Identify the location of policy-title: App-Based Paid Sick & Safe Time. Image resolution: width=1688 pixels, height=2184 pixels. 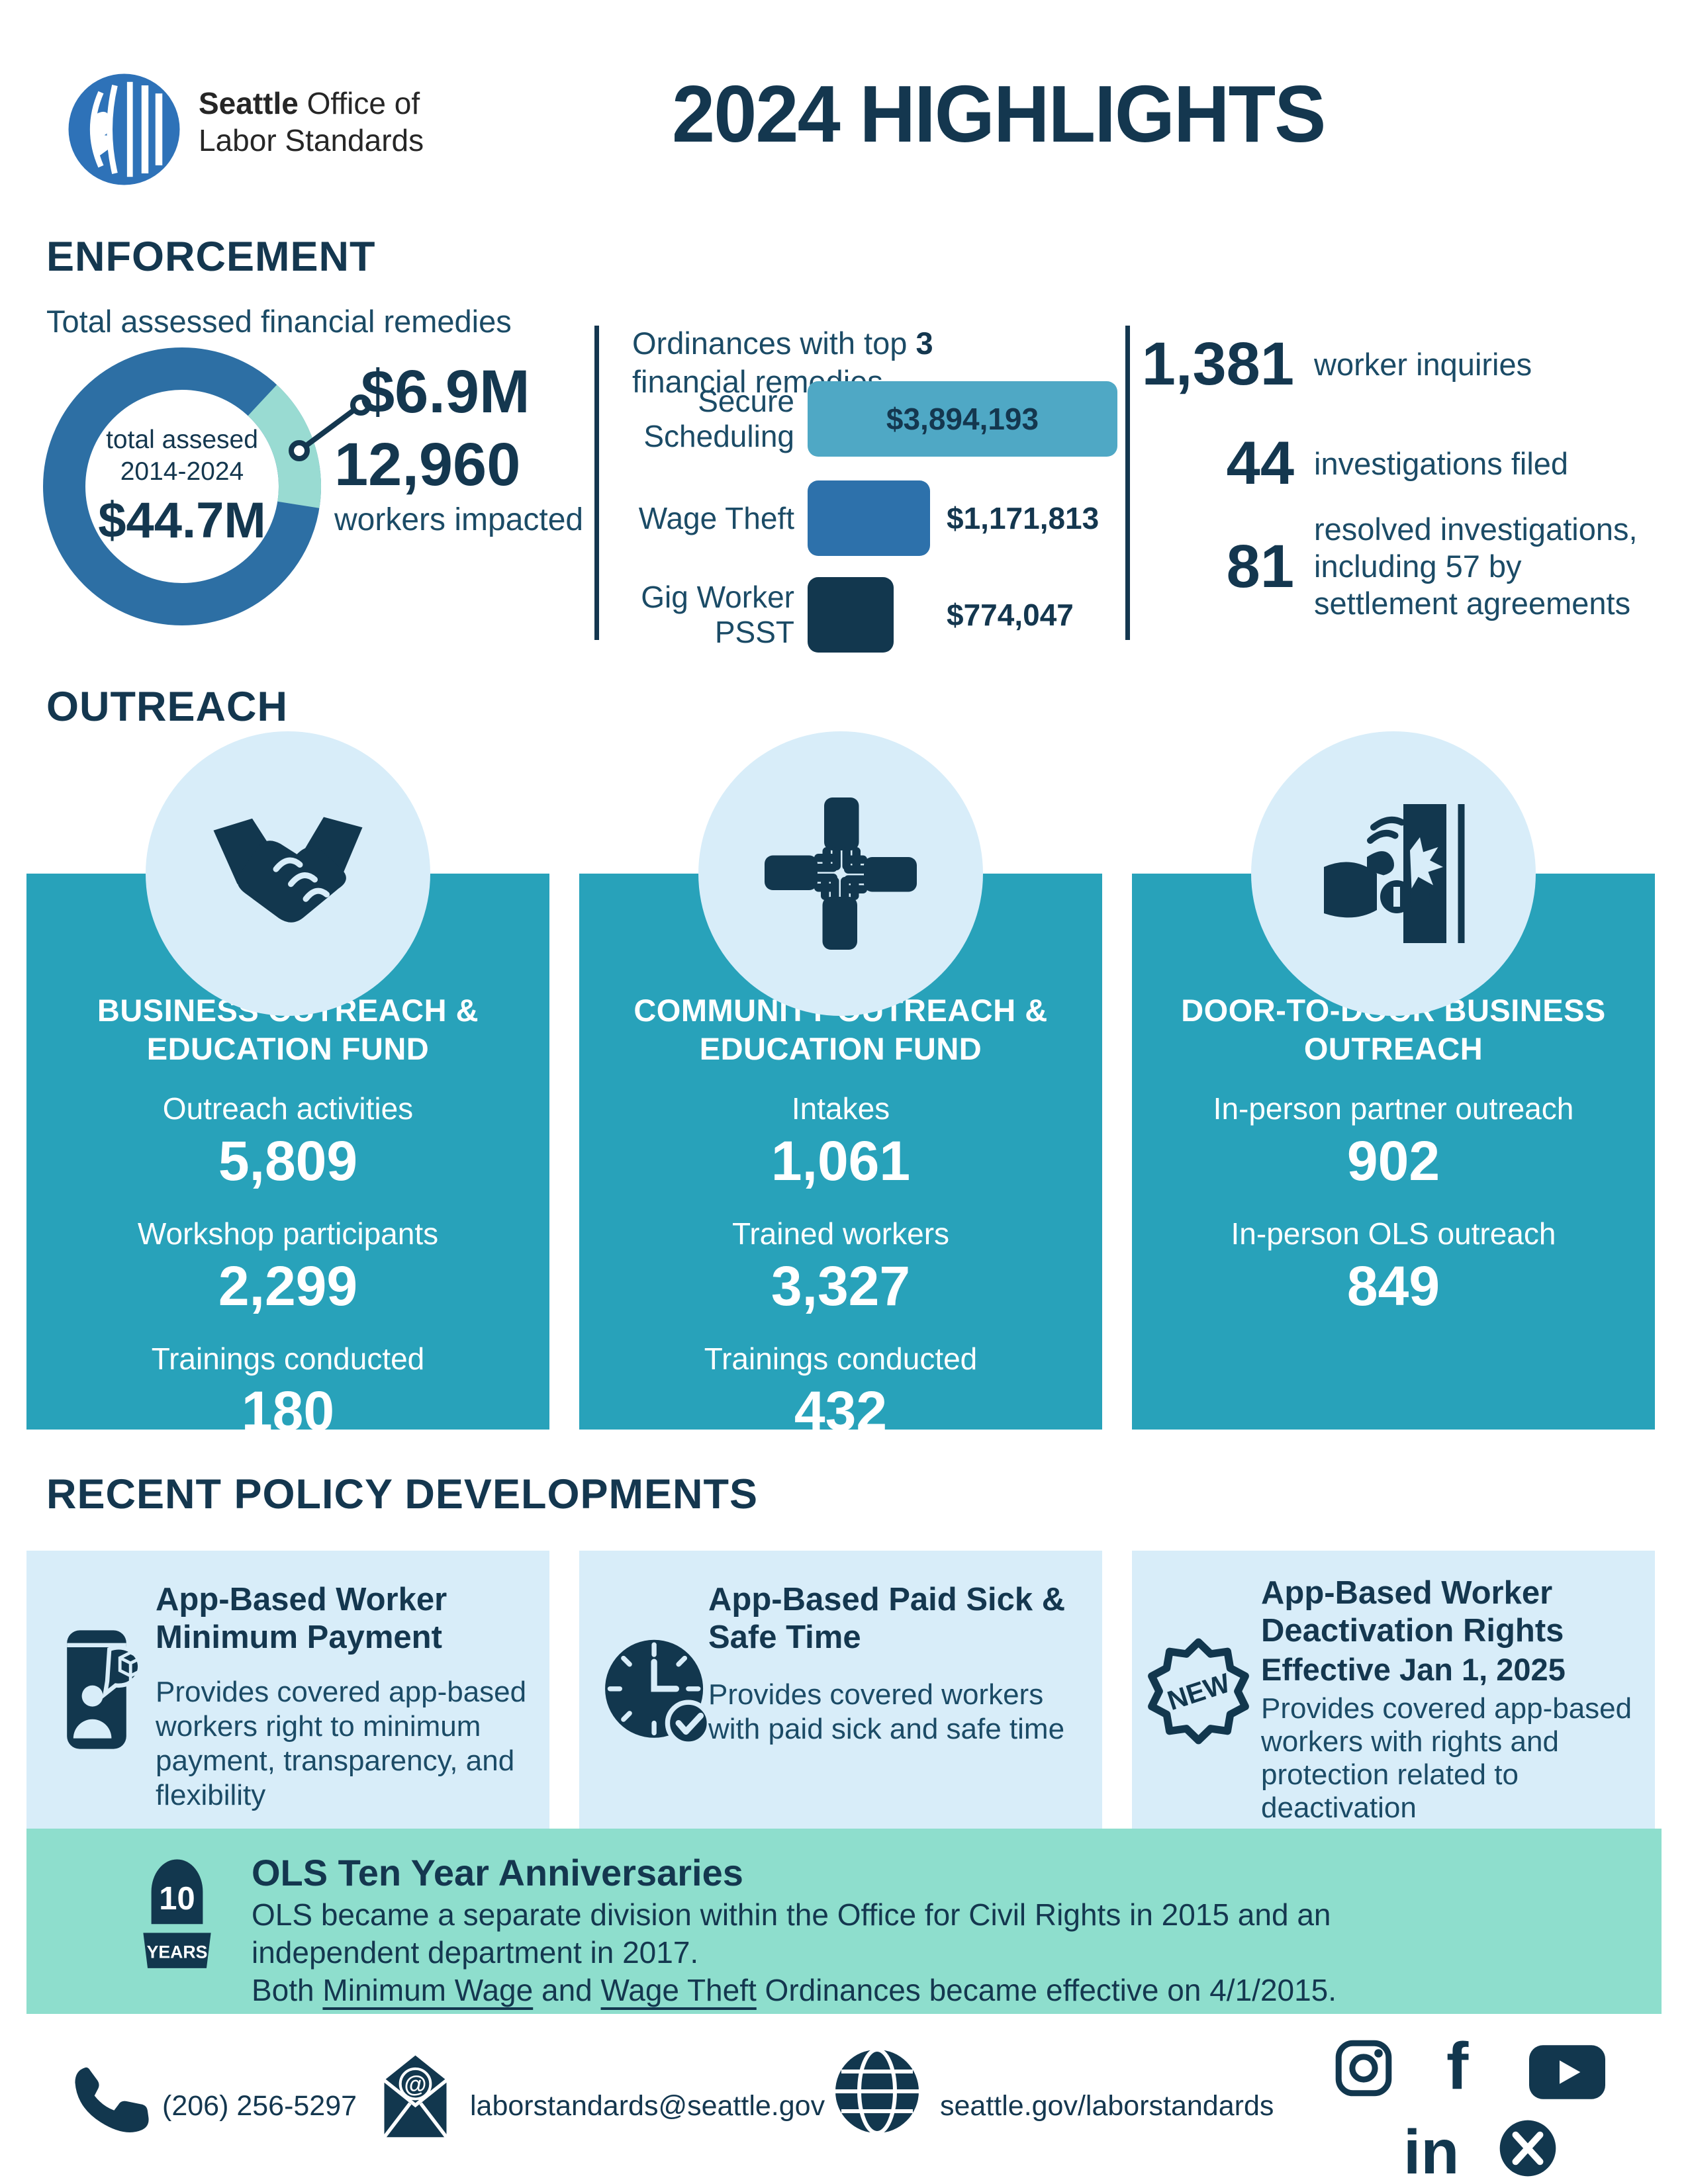
(887, 1618).